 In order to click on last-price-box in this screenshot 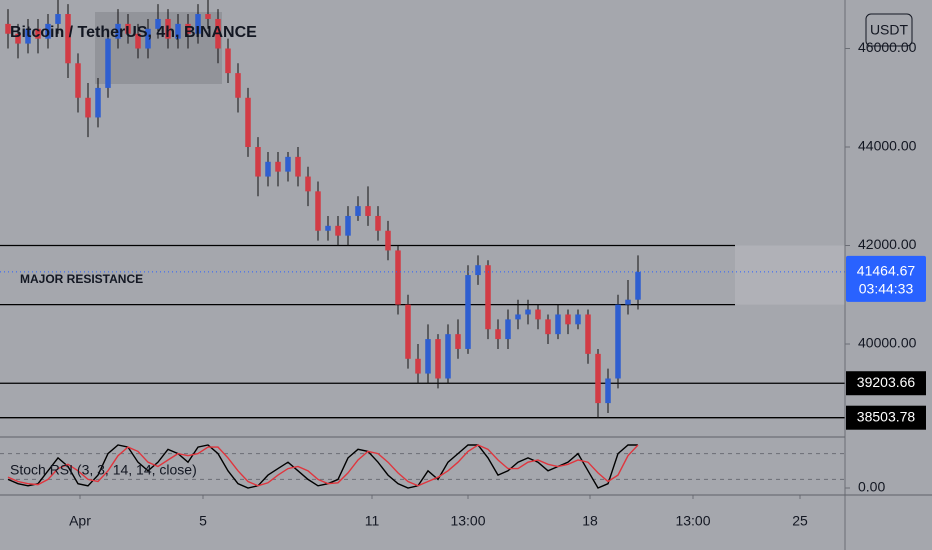, I will do `click(886, 278)`.